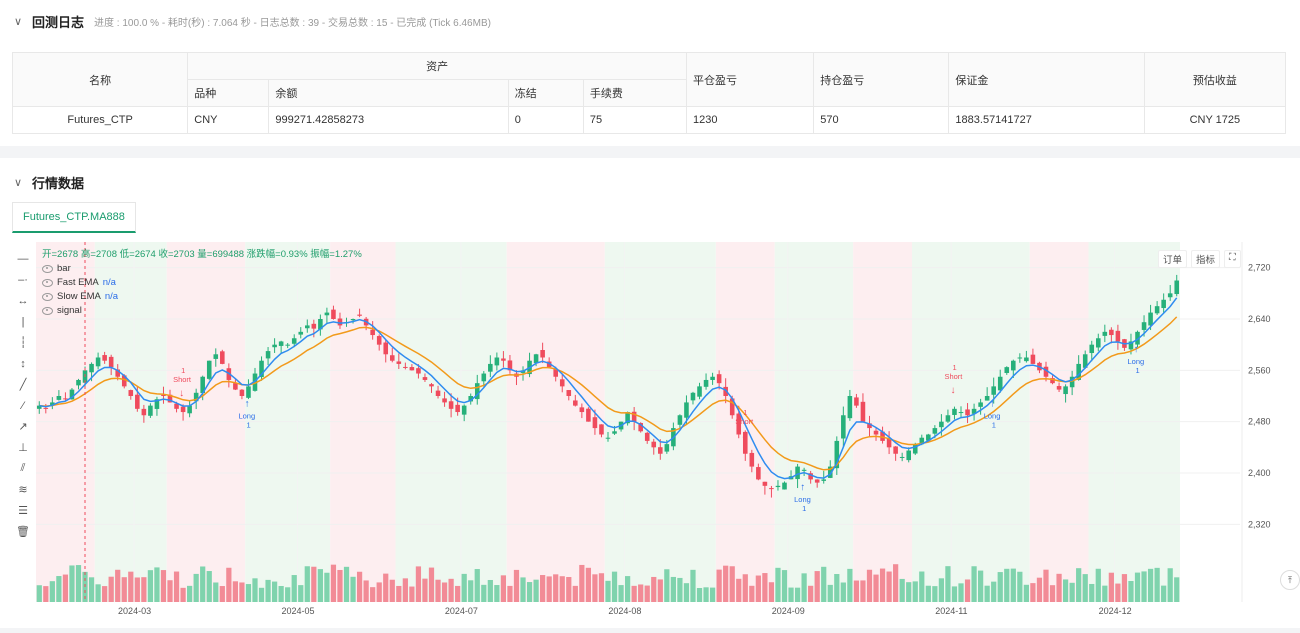 The image size is (1300, 633). I want to click on x-tick-label: 2024-11, so click(951, 610).